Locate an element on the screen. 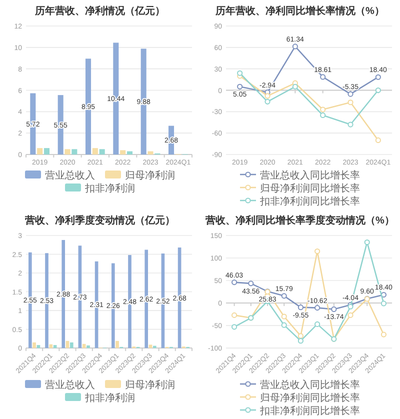  chart-title: 历年营收、净利情况（亿元） is located at coordinates (99, 11).